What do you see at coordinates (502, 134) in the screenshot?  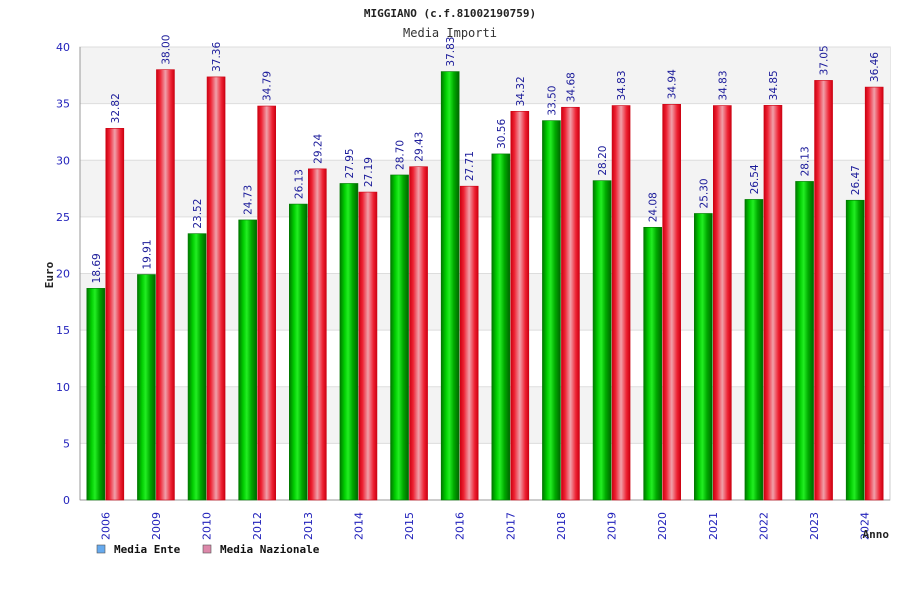 I see `bar-value-label: 30.56` at bounding box center [502, 134].